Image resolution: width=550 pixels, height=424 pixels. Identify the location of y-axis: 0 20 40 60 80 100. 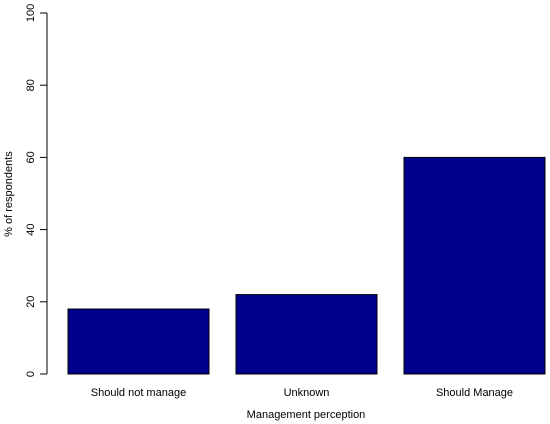
(36, 190).